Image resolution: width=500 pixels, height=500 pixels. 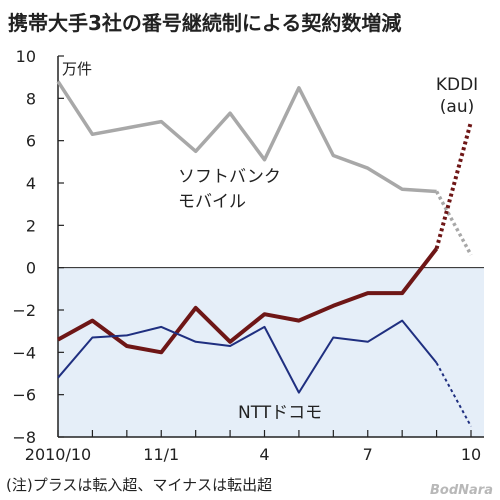 What do you see at coordinates (471, 454) in the screenshot?
I see `x-tick-label-12: 10` at bounding box center [471, 454].